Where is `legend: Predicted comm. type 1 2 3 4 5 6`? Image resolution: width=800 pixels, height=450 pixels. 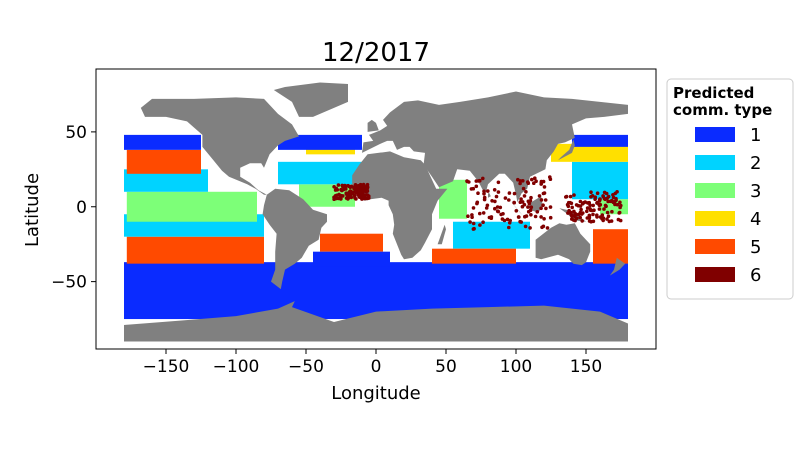
legend: Predicted comm. type 1 2 3 4 5 6 is located at coordinates (730, 189).